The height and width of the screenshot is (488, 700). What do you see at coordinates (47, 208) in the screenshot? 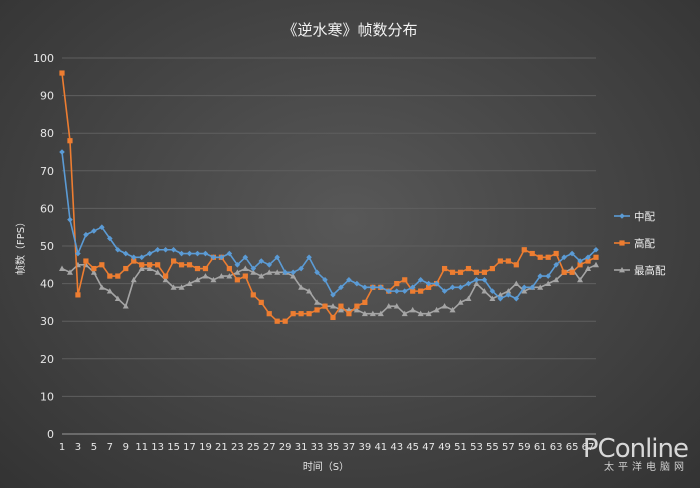
I see `y-tick-label: 60` at bounding box center [47, 208].